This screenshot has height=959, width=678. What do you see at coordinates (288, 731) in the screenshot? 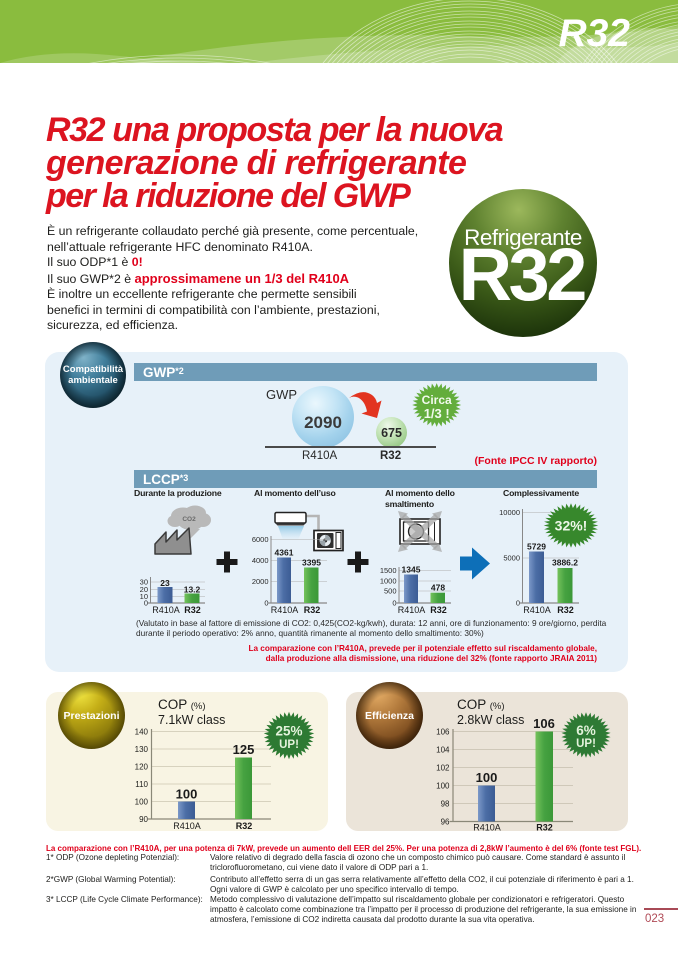
I see `svg-text: 25%` at bounding box center [288, 731].